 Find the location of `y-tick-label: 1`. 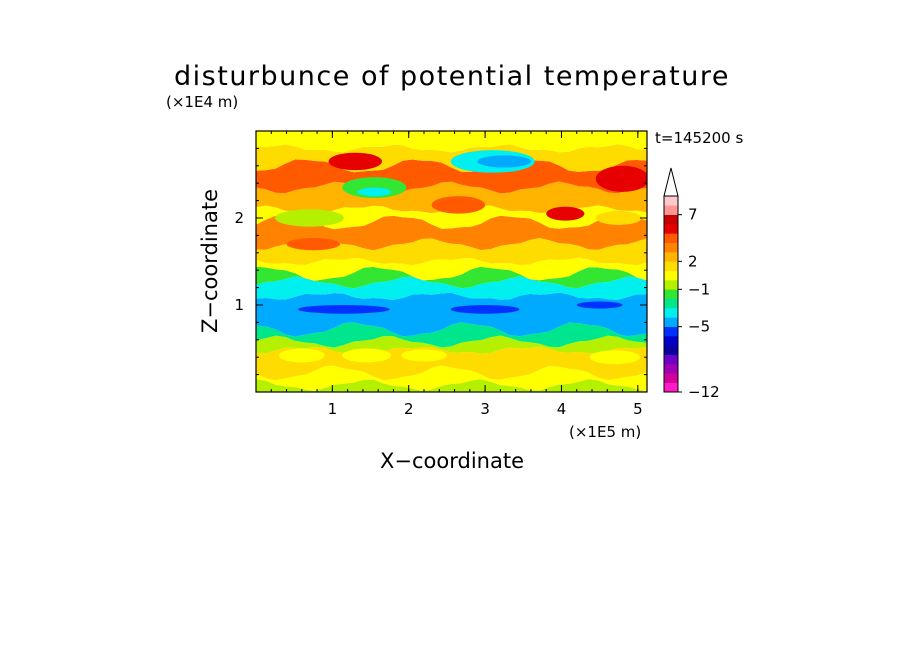

y-tick-label: 1 is located at coordinates (239, 305).